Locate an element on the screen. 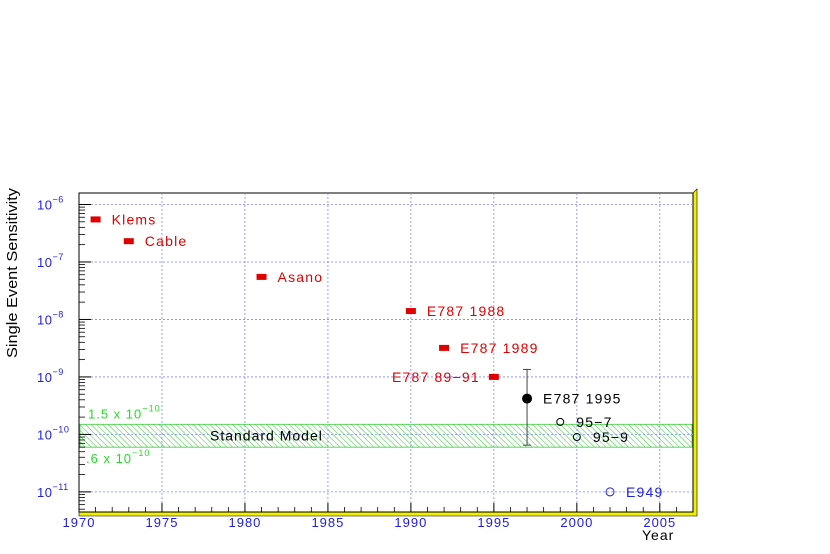  x-tick-label: 1985 is located at coordinates (327, 522).